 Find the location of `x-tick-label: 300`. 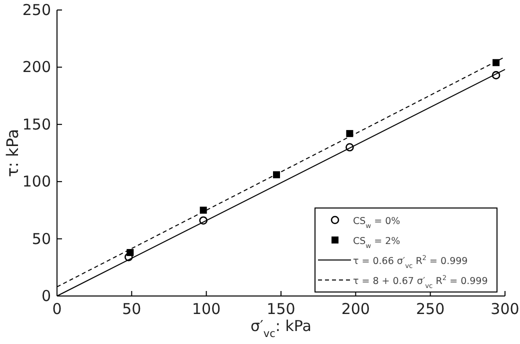

x-tick-label: 300 is located at coordinates (505, 309).